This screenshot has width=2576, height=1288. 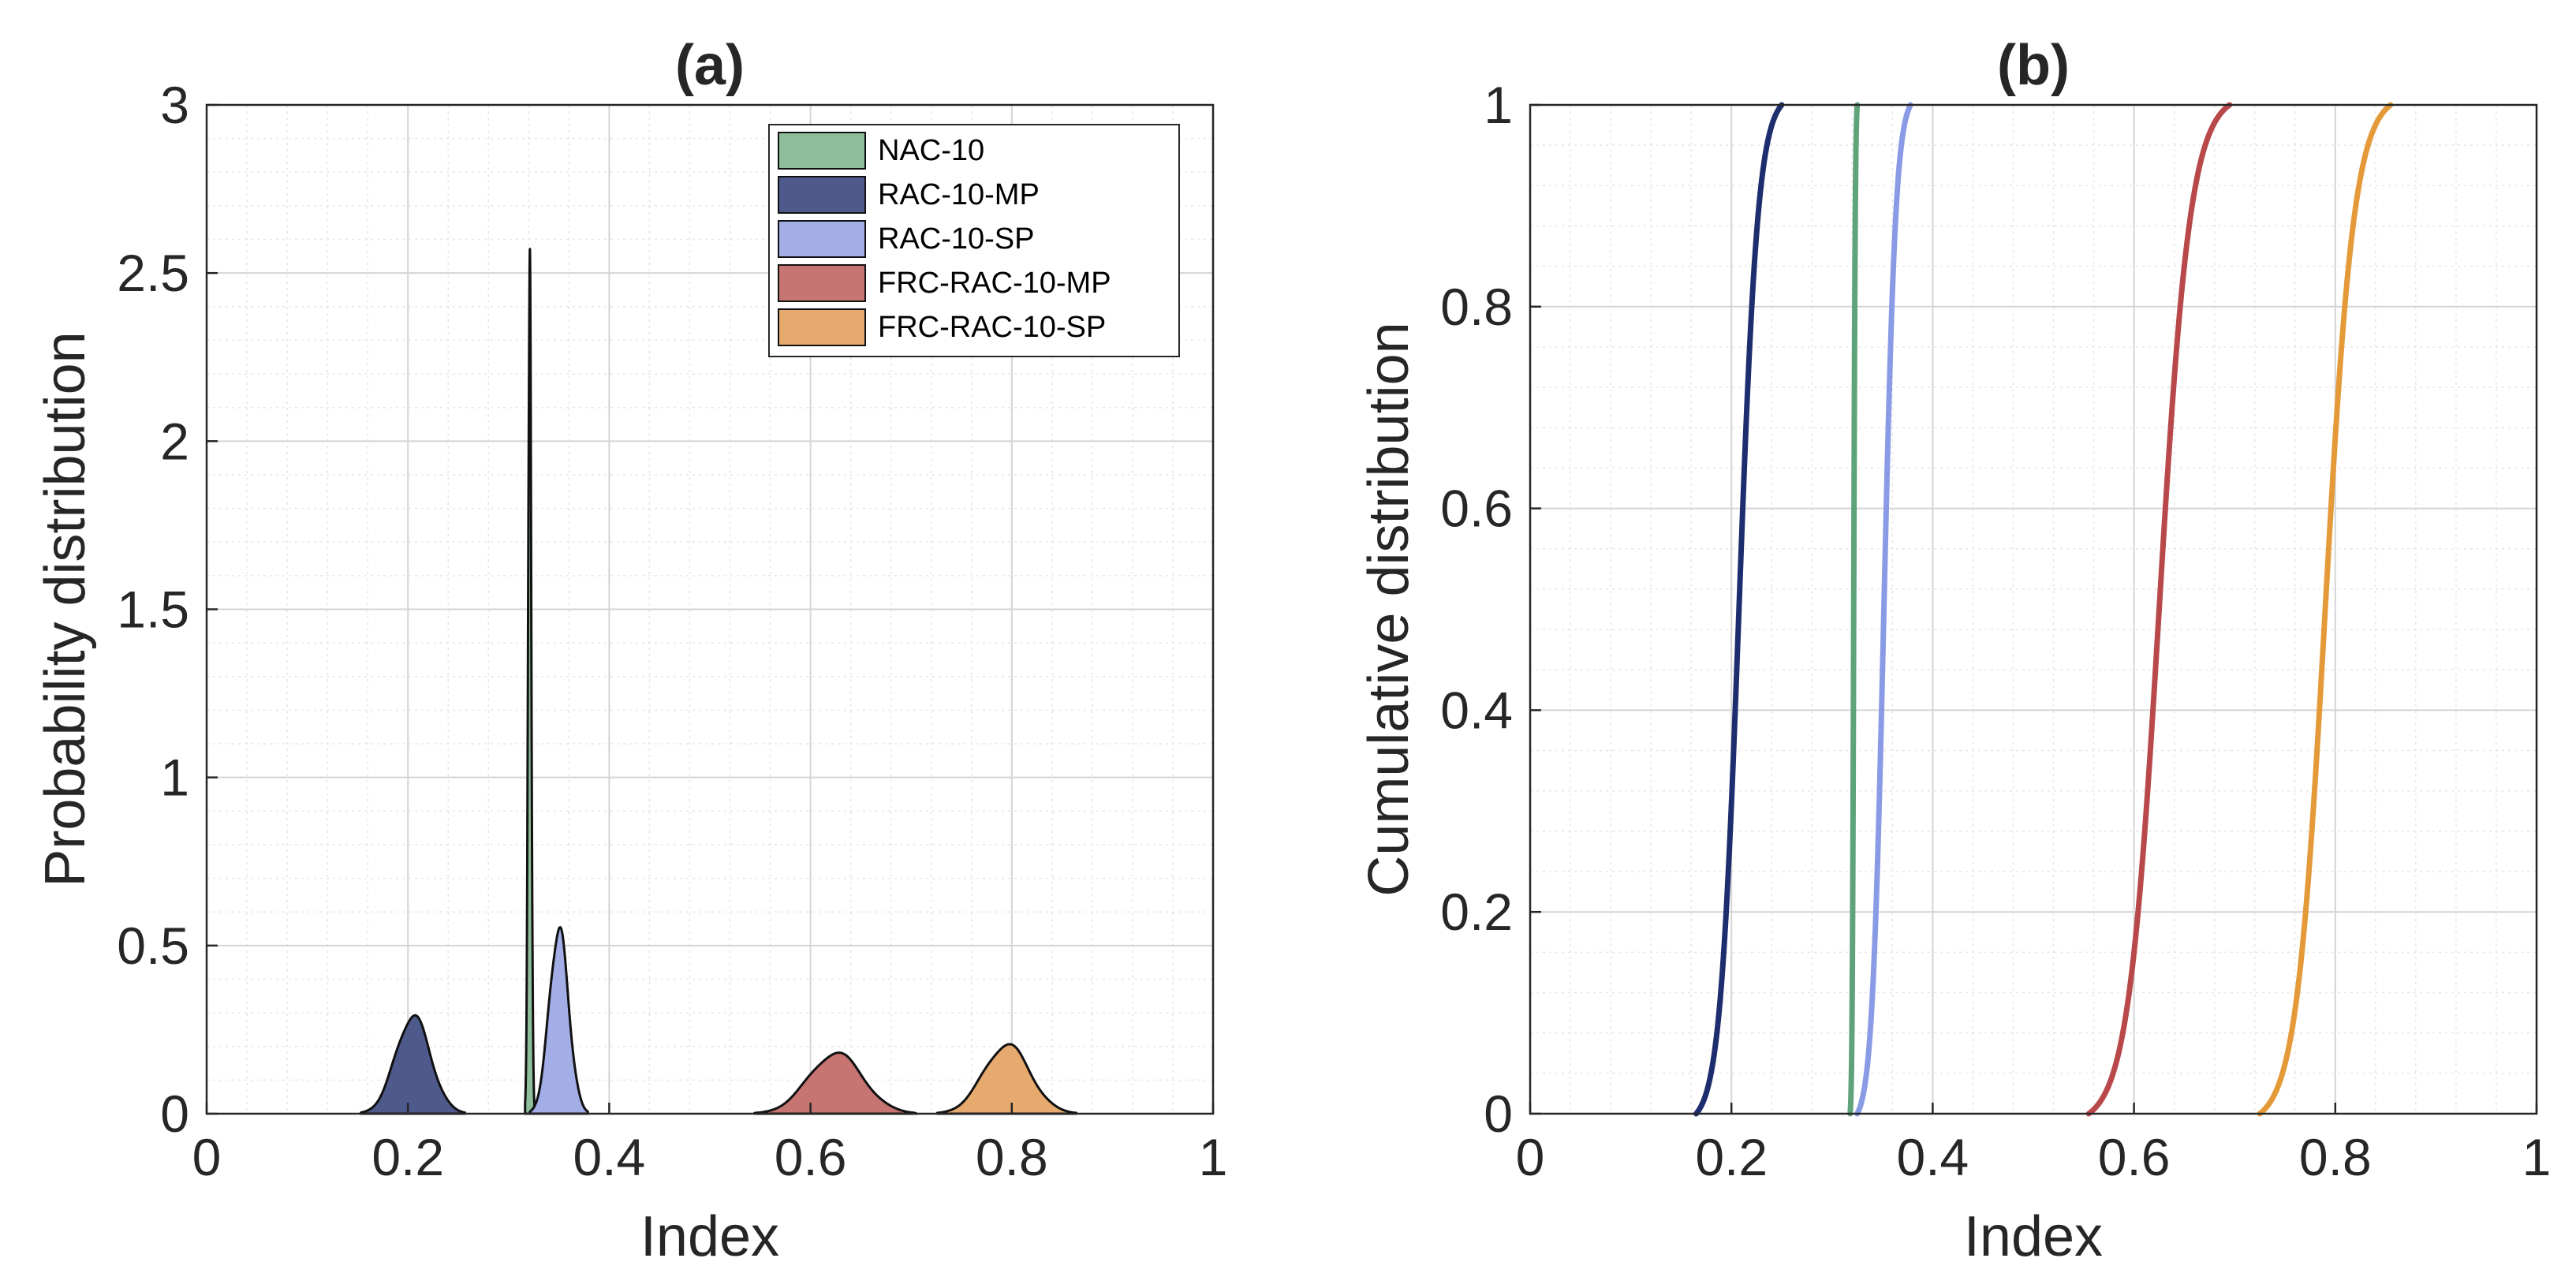 What do you see at coordinates (1389, 609) in the screenshot?
I see `y-axis-label: Cumulative distribution` at bounding box center [1389, 609].